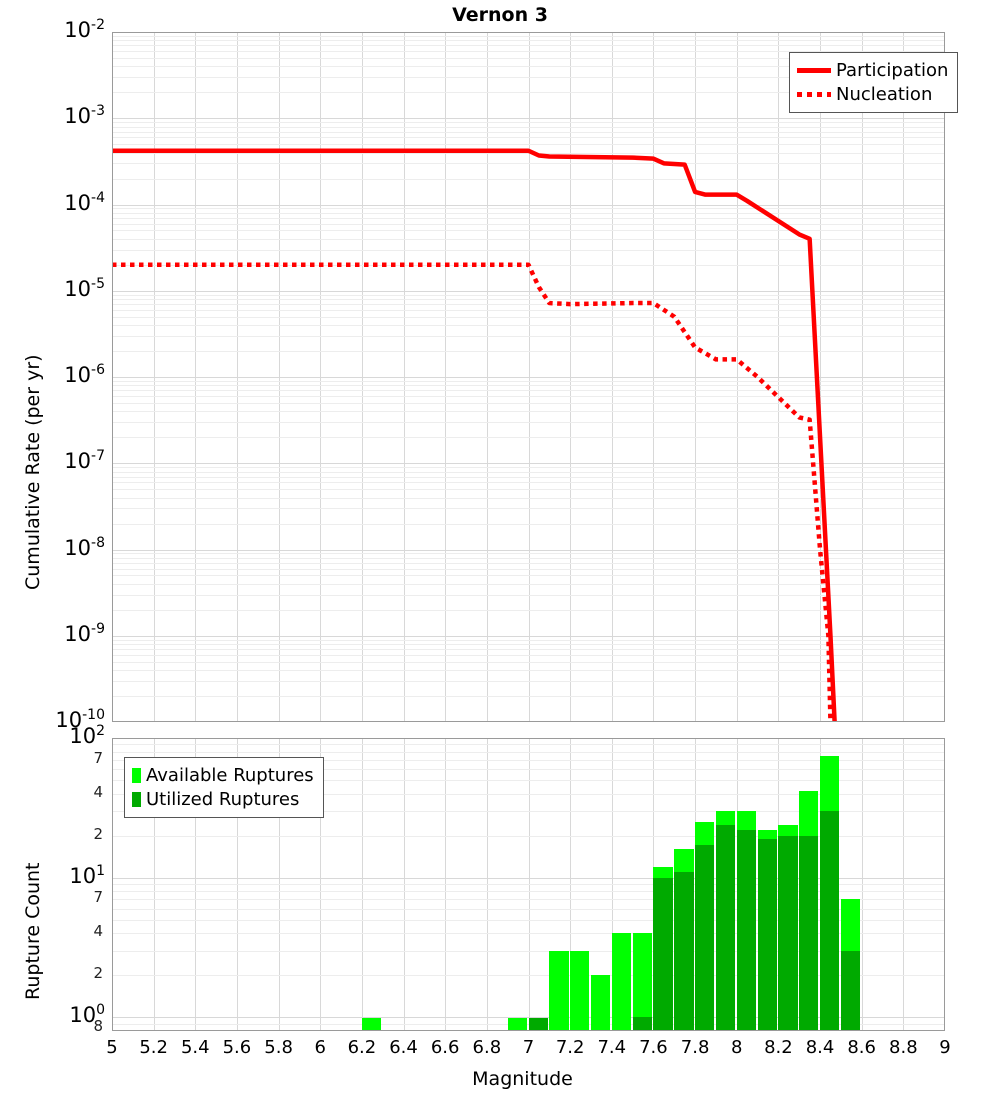  What do you see at coordinates (80, 719) in the screenshot?
I see `top-y-tick-label: 10⁻¹⁰` at bounding box center [80, 719].